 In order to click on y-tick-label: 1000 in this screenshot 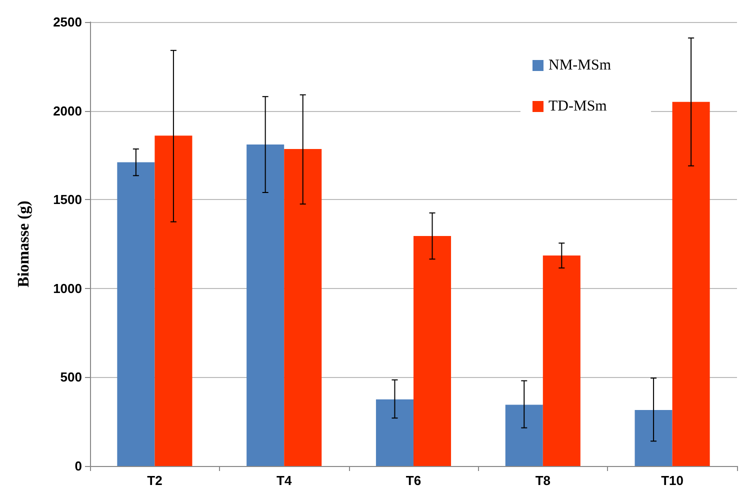, I will do `click(67, 288)`.